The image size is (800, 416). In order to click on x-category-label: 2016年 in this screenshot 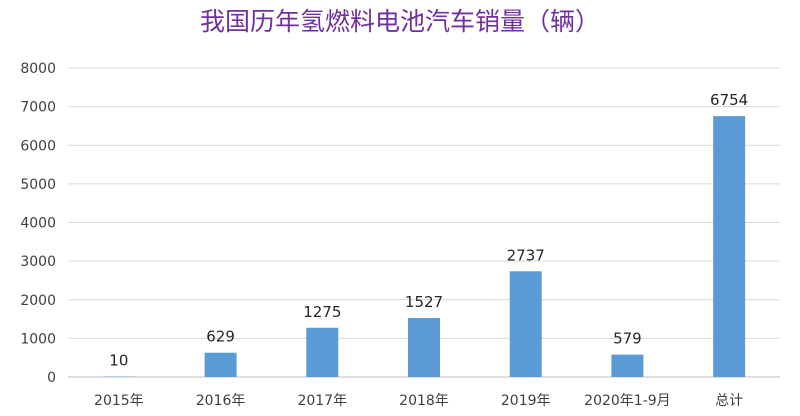, I will do `click(221, 401)`.